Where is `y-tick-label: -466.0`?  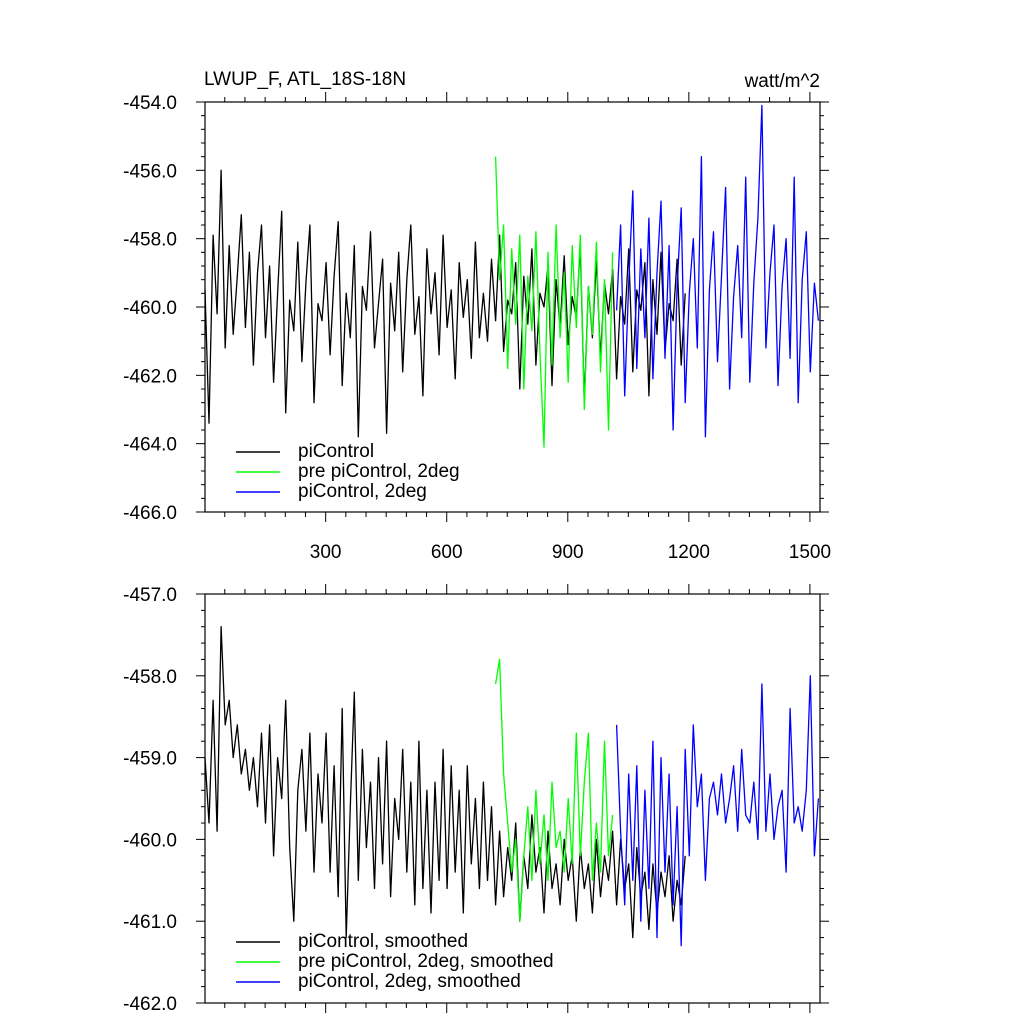 y-tick-label: -466.0 is located at coordinates (150, 513).